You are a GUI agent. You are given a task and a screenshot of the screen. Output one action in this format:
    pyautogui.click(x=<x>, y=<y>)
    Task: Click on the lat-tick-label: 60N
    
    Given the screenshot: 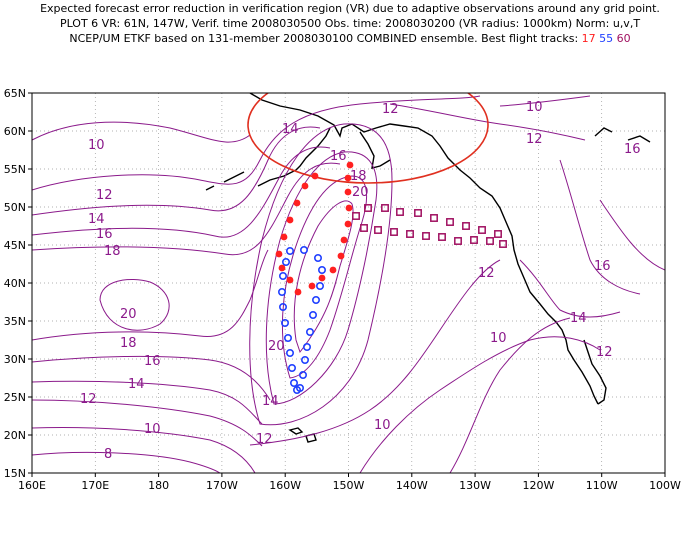 What is the action you would take?
    pyautogui.click(x=15, y=131)
    